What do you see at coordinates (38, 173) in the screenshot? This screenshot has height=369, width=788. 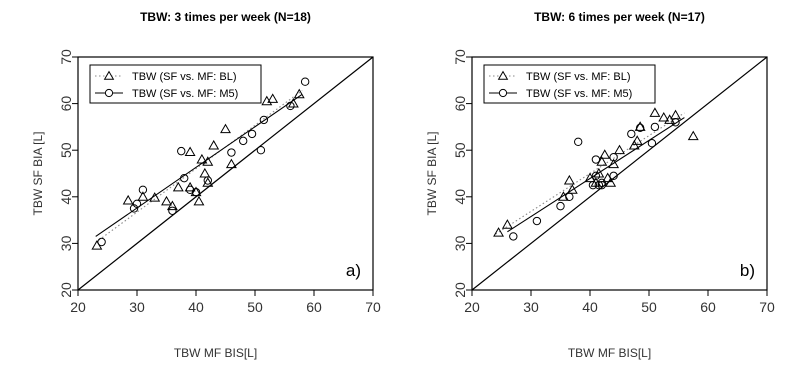 I see `y-axis-label: TBW SF BIA [L]` at bounding box center [38, 173].